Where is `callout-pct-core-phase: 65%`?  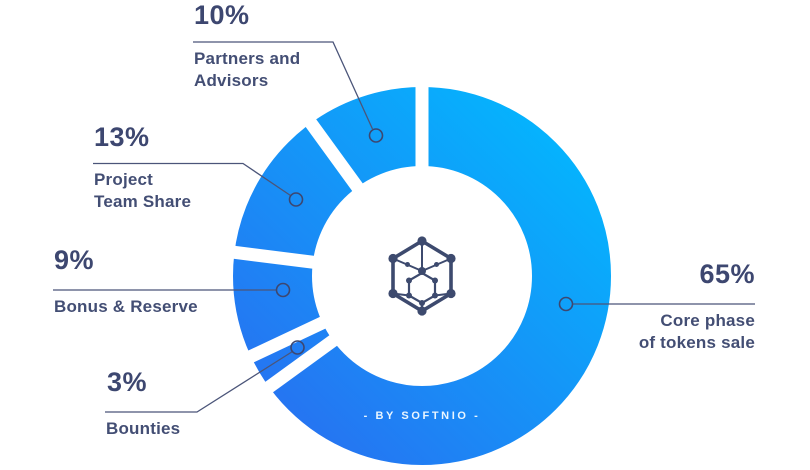
callout-pct-core-phase: 65% is located at coordinates (727, 274).